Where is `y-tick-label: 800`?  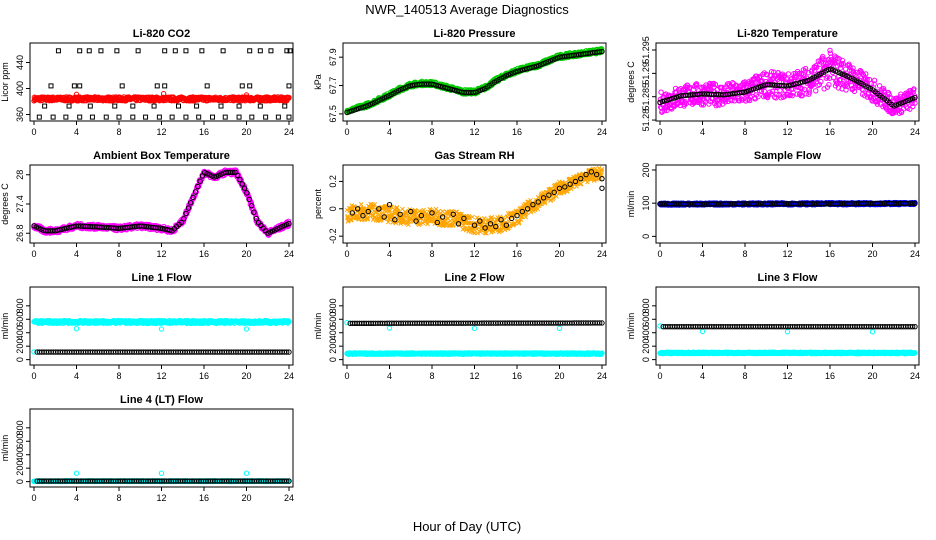 y-tick-label: 800 is located at coordinates (20, 305).